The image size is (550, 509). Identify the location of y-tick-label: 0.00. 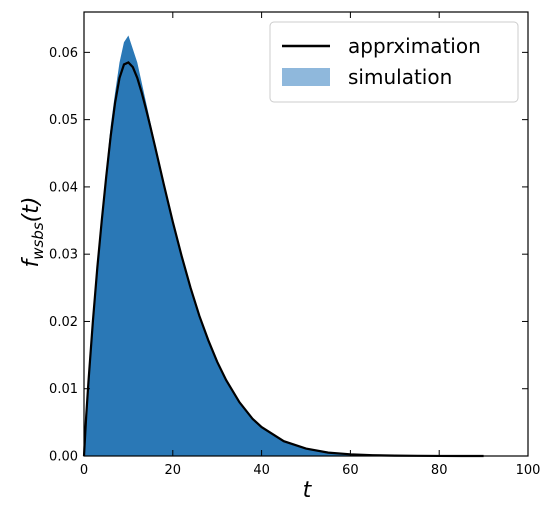
(63, 457).